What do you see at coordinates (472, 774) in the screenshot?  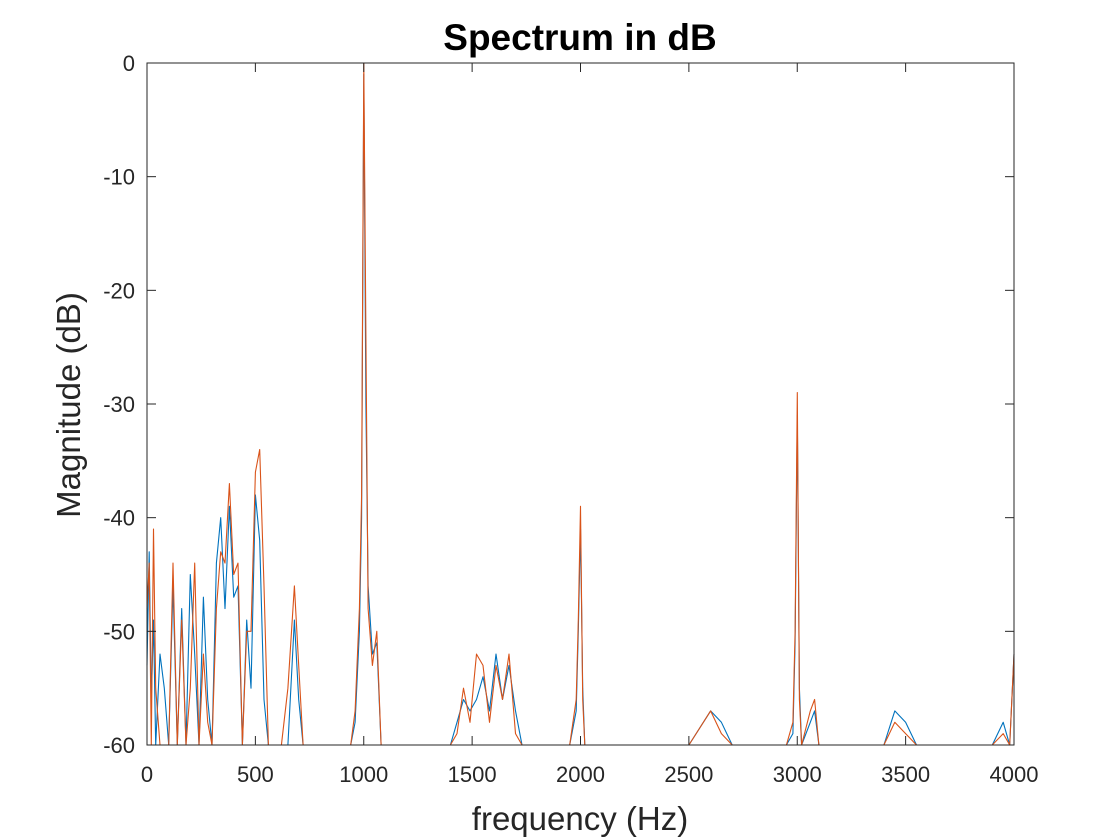 I see `x-tick-label: 1500` at bounding box center [472, 774].